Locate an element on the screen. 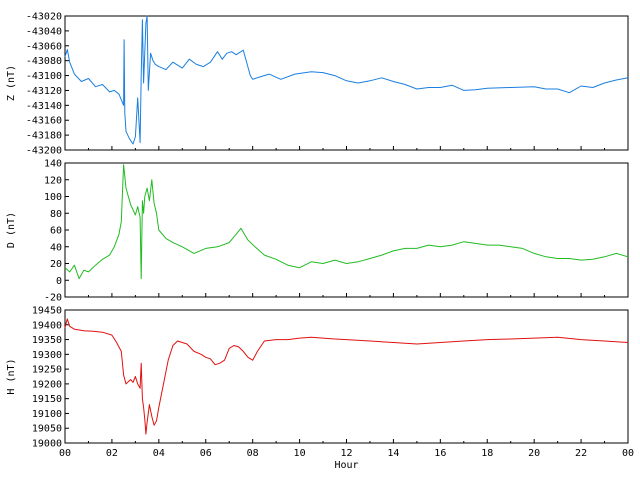 This screenshot has width=640, height=480. x-tick-label: 18 is located at coordinates (487, 453).